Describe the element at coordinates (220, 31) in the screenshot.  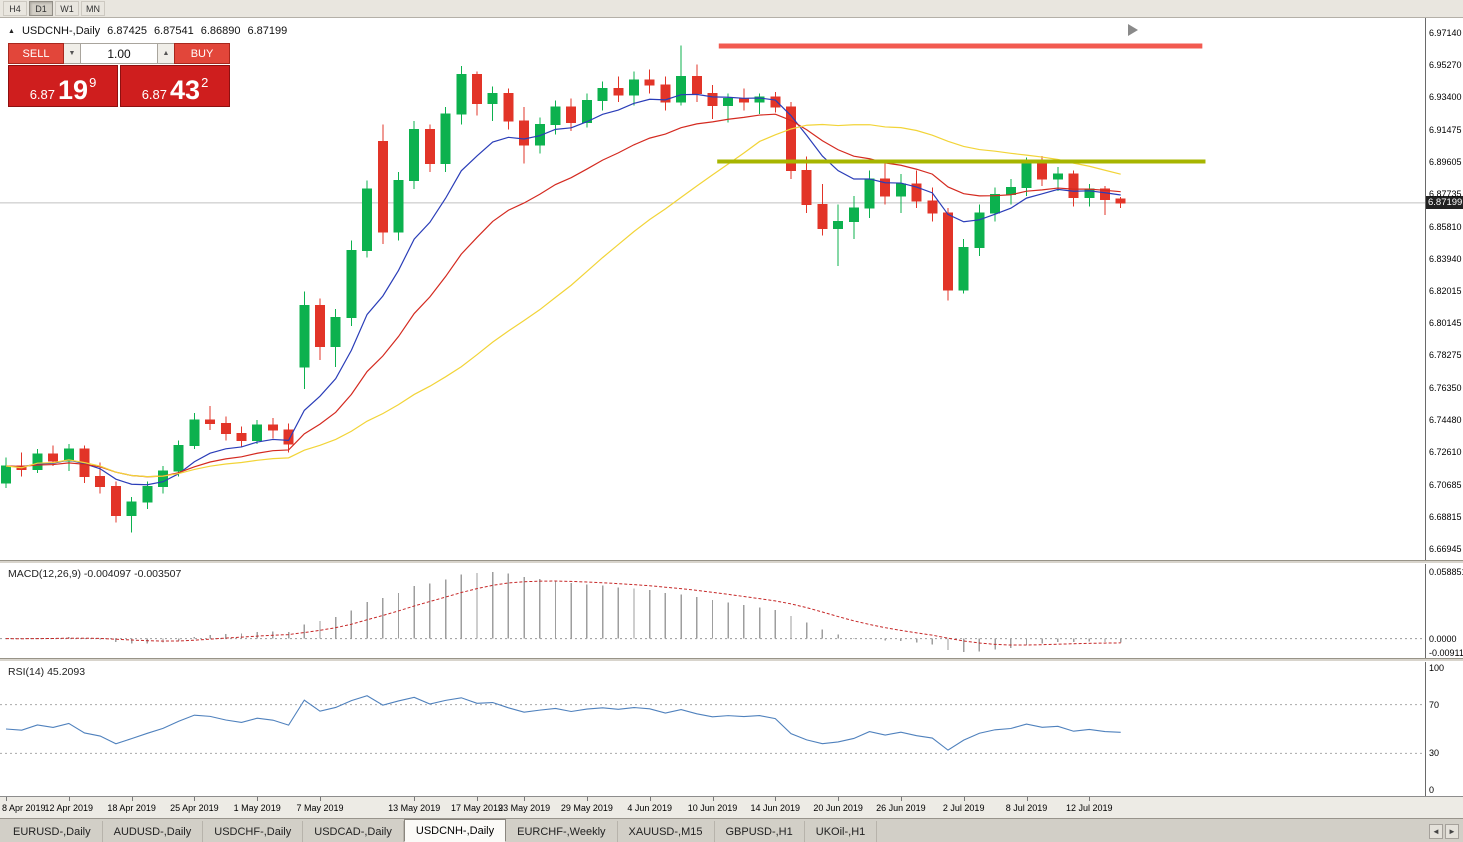
I see `low-value: 6.86890` at that location.